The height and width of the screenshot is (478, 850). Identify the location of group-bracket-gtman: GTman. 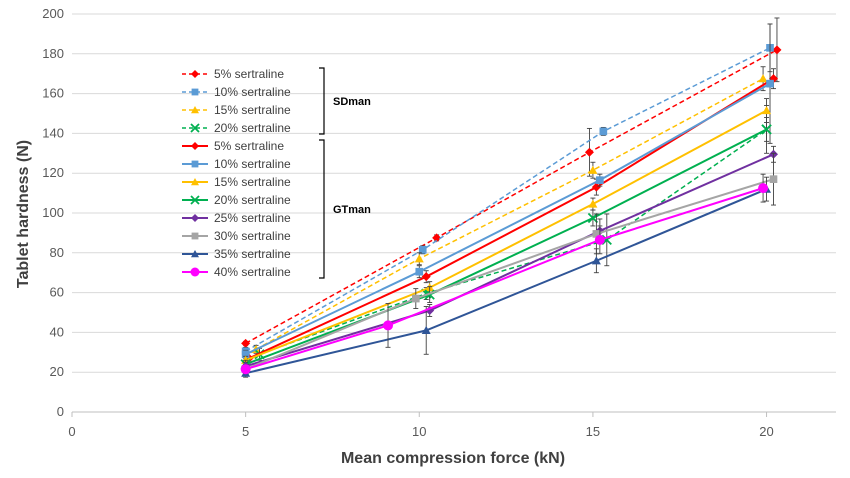
(345, 209).